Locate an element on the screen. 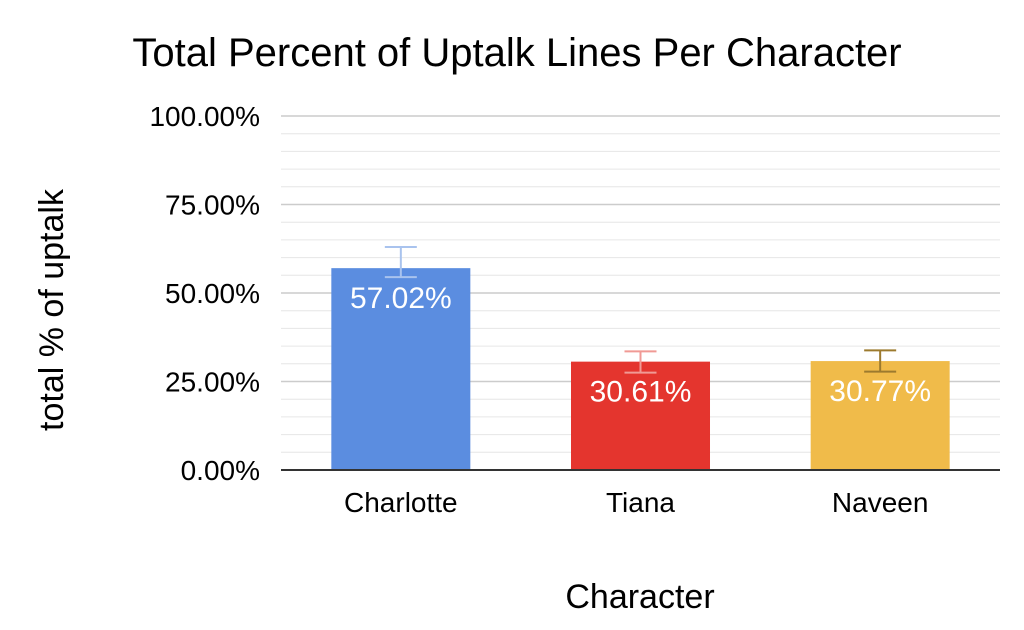  y-axis-label: total % of uptalk is located at coordinates (52, 309).